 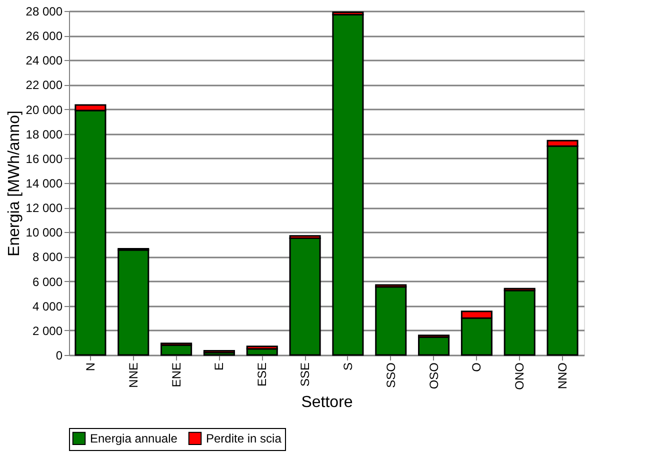 I want to click on x-tick-label: SSO, so click(x=391, y=375).